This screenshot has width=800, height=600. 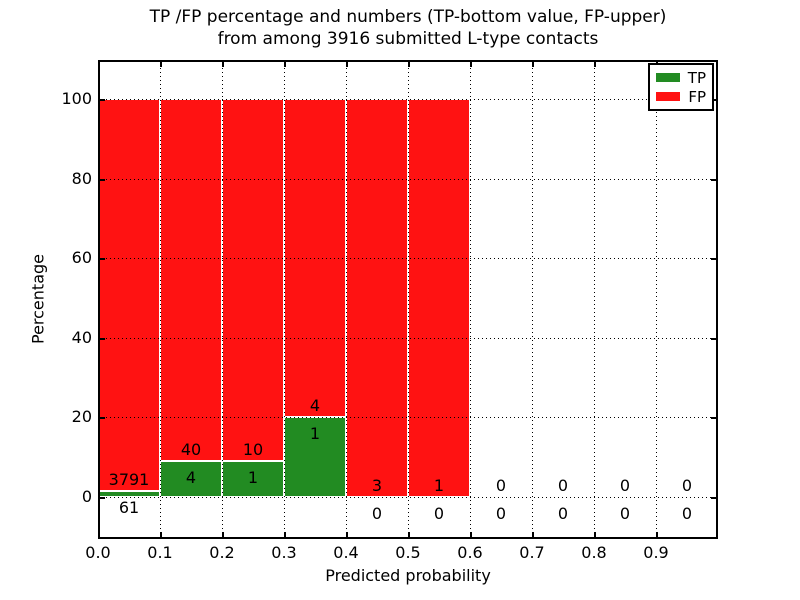 I want to click on x-tick-label: 0.0, so click(x=98, y=552).